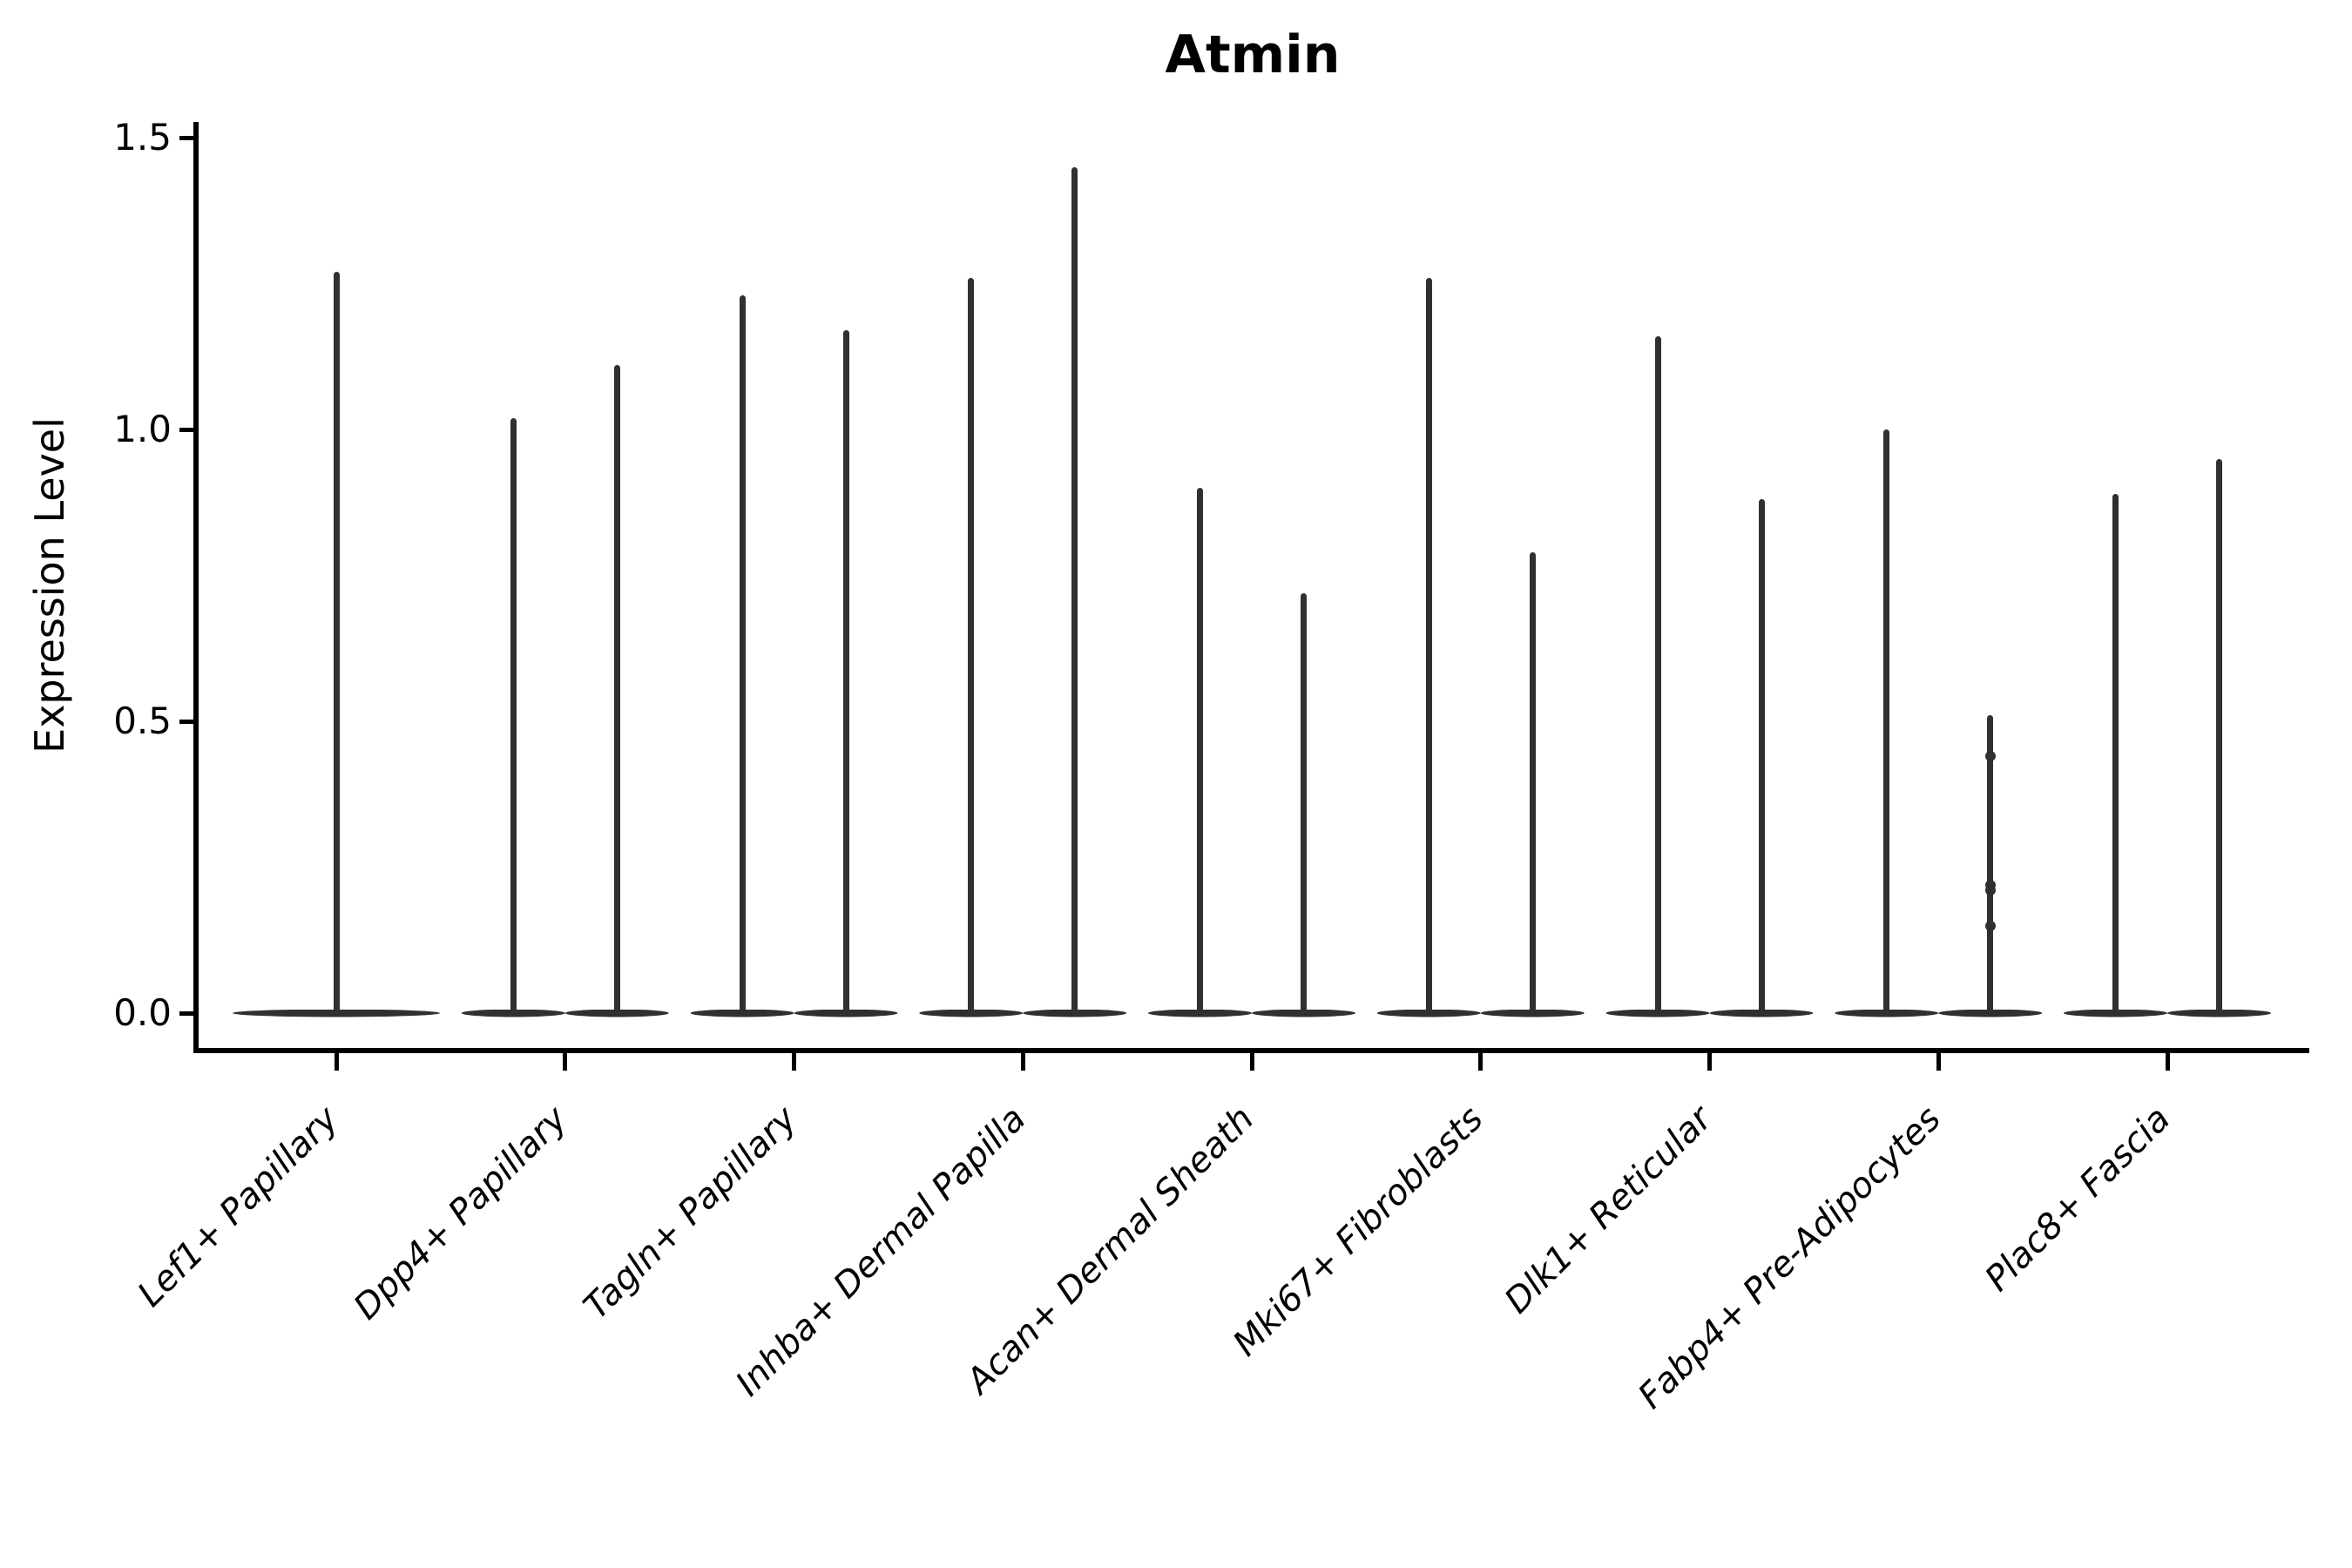 The height and width of the screenshot is (1568, 2352). What do you see at coordinates (2077, 1199) in the screenshot?
I see `x-category-label: Plac8+ Fascia` at bounding box center [2077, 1199].